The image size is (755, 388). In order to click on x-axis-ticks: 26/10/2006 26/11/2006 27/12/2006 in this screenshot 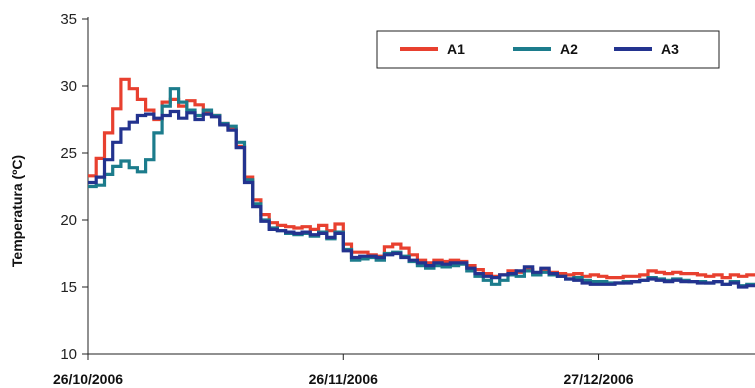, I will do `click(343, 370)`.